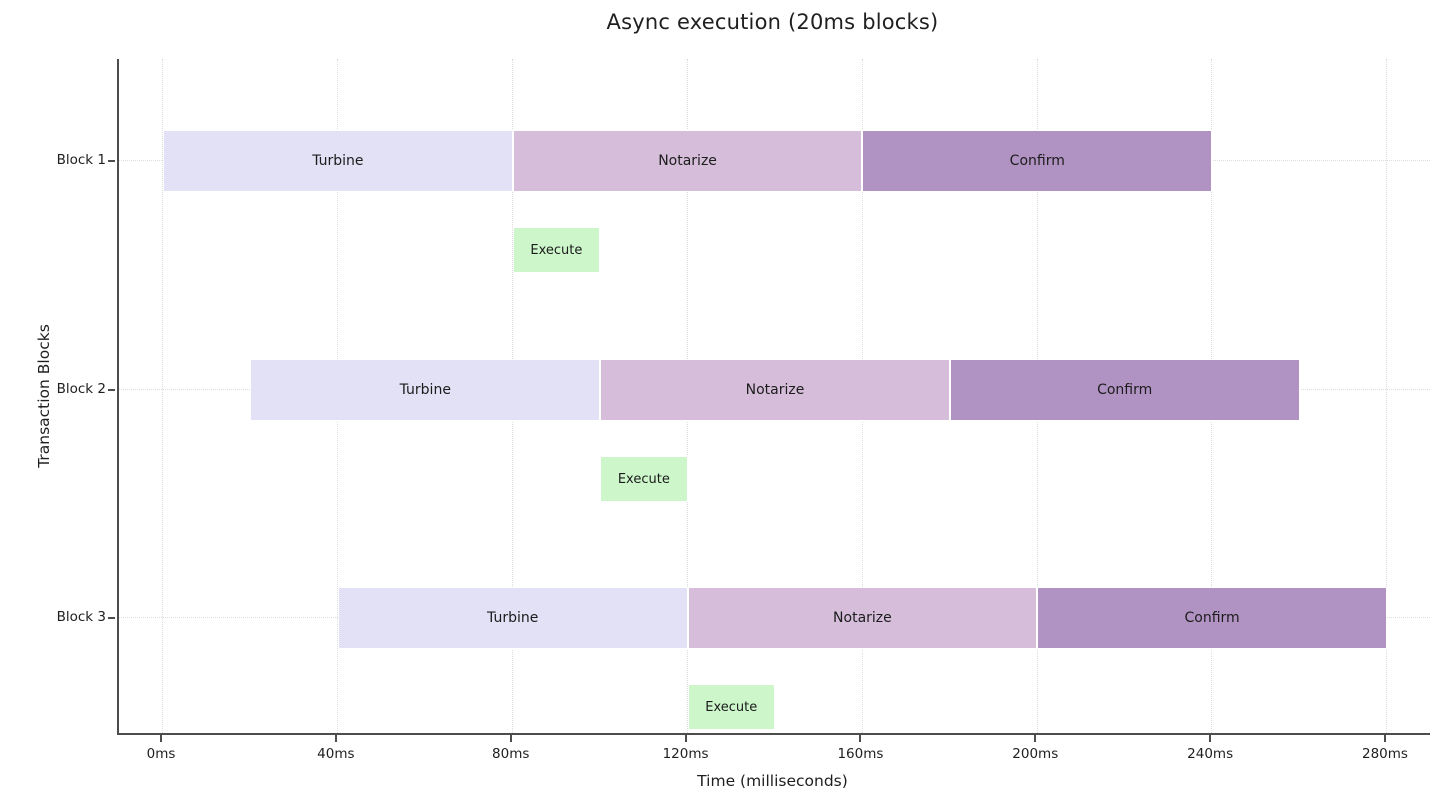  What do you see at coordinates (1210, 754) in the screenshot?
I see `x-tick-label: 240ms` at bounding box center [1210, 754].